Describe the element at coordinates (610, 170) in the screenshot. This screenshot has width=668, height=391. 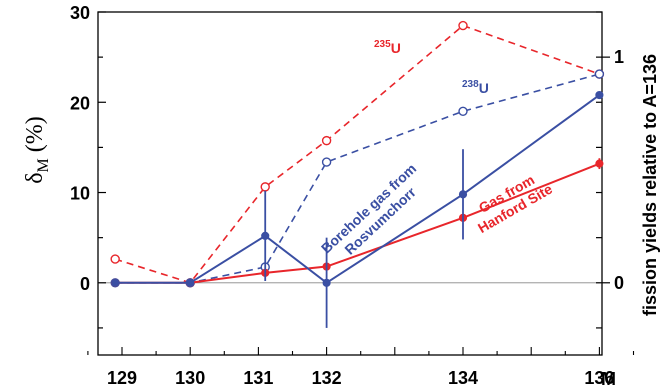
I see `y-axis-right: 01` at that location.